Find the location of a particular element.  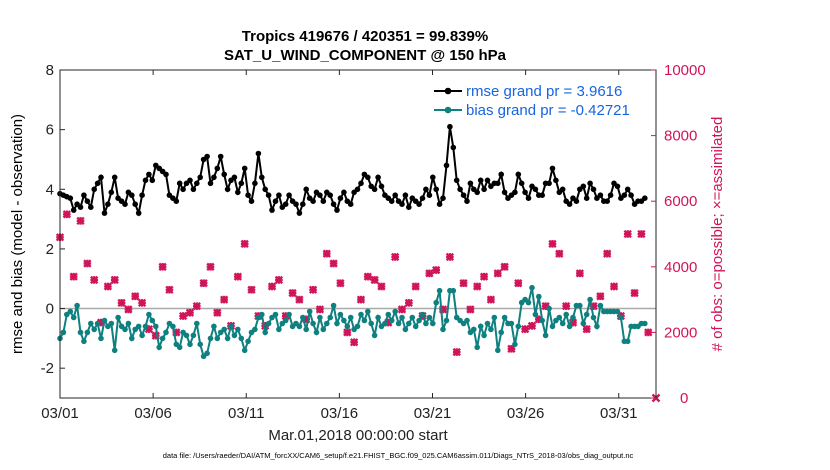

y-tick-label: 2 is located at coordinates (50, 249).